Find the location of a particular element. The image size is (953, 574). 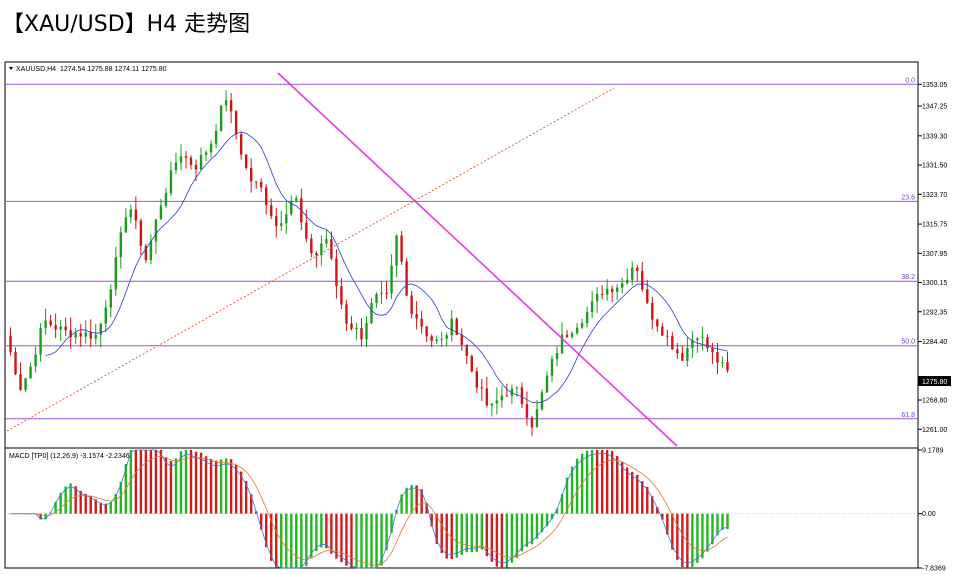

fib-level-label: 38.2 is located at coordinates (908, 277).